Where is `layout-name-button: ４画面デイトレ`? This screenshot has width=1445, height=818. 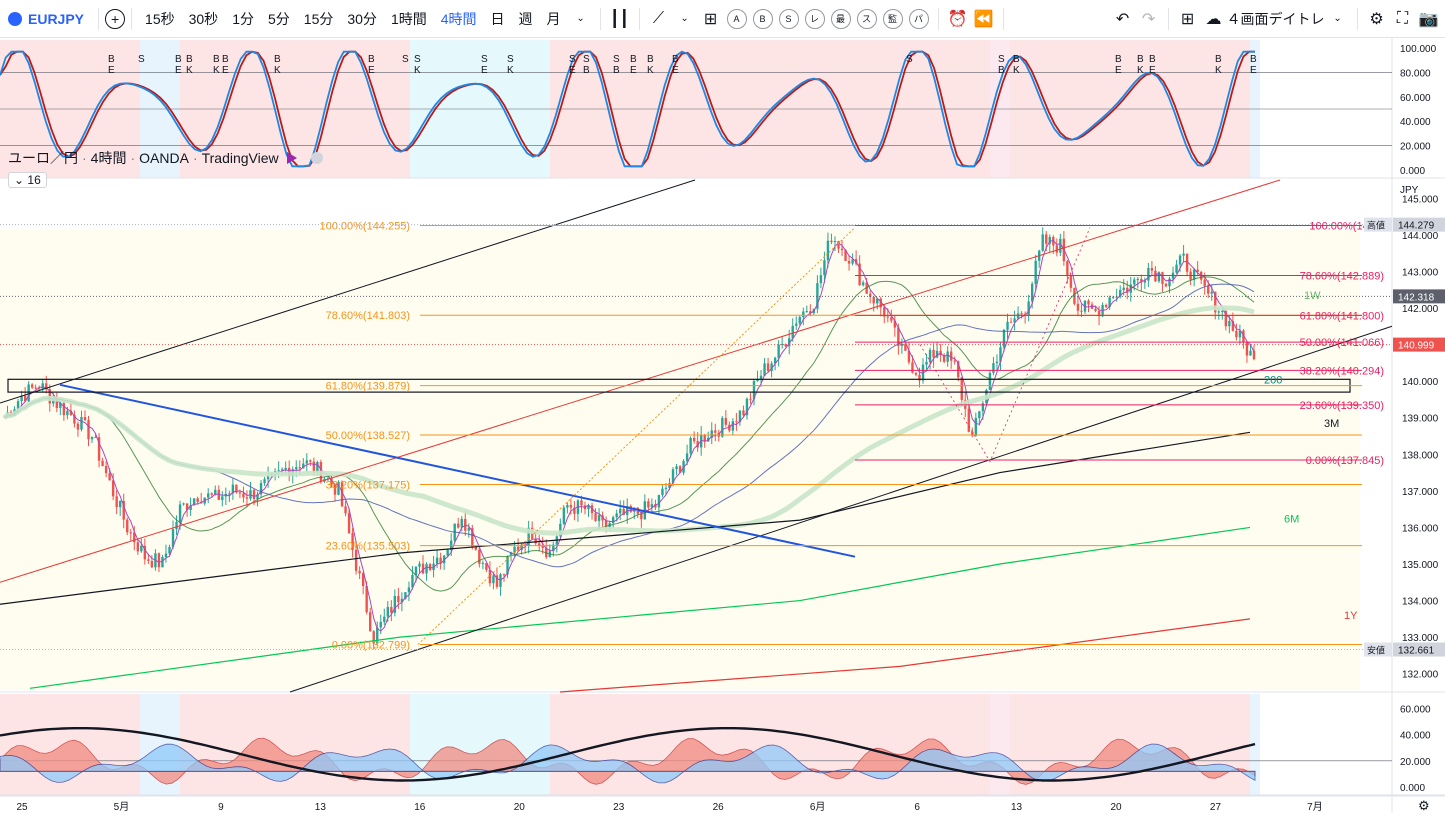 layout-name-button: ４画面デイトレ is located at coordinates (1275, 18).